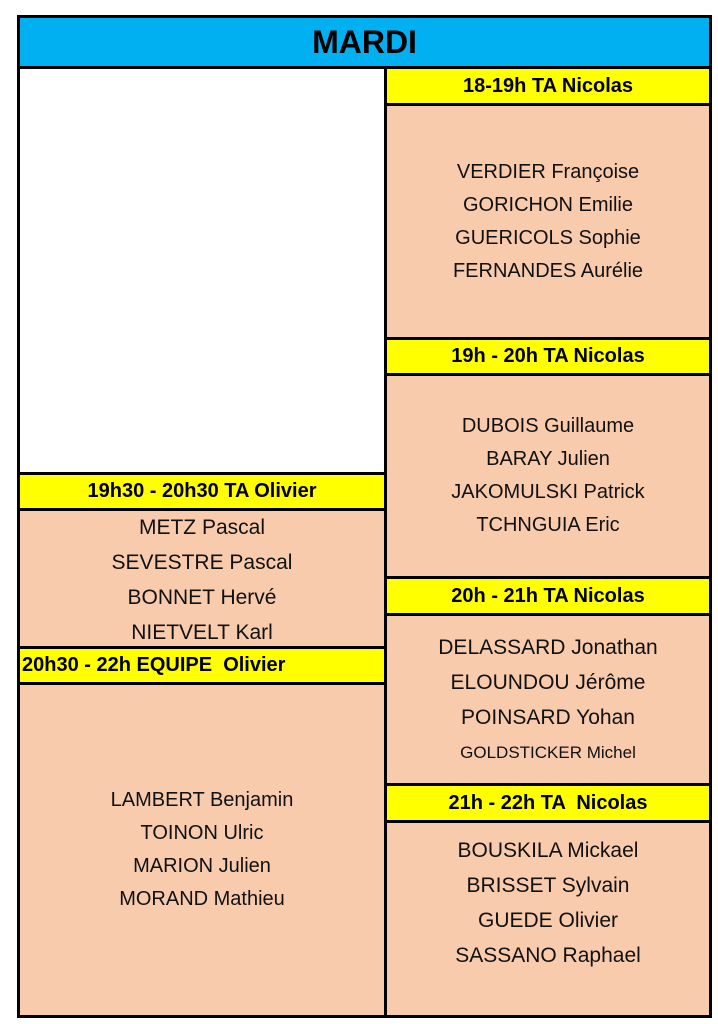  I want to click on member-name: JAKOMULSKI Patrick, so click(548, 492).